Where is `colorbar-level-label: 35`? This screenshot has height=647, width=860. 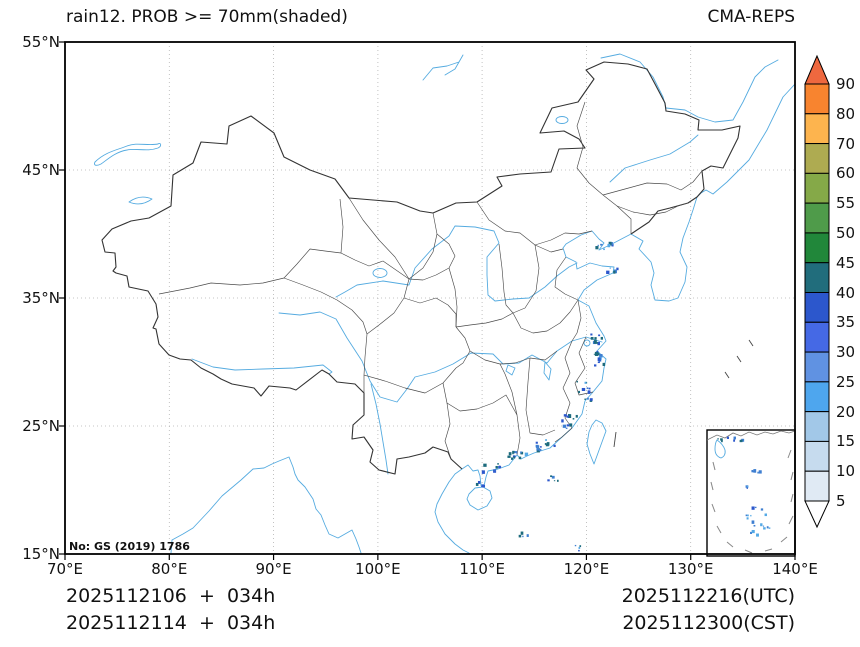 colorbar-level-label: 35 is located at coordinates (846, 322).